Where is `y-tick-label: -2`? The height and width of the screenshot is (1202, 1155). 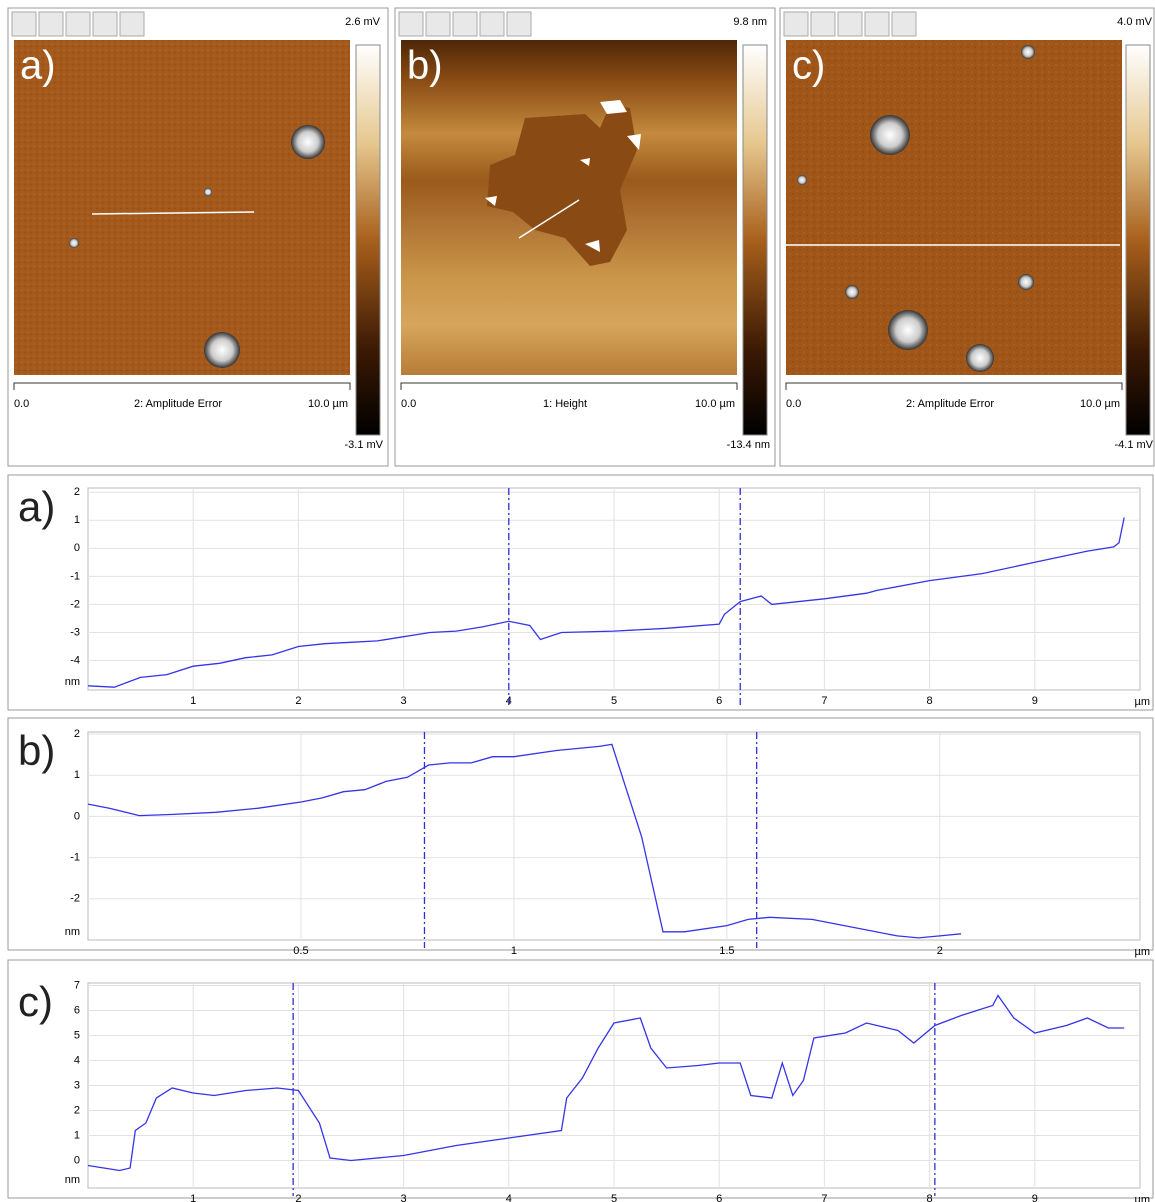
y-tick-label: -2 is located at coordinates (75, 604).